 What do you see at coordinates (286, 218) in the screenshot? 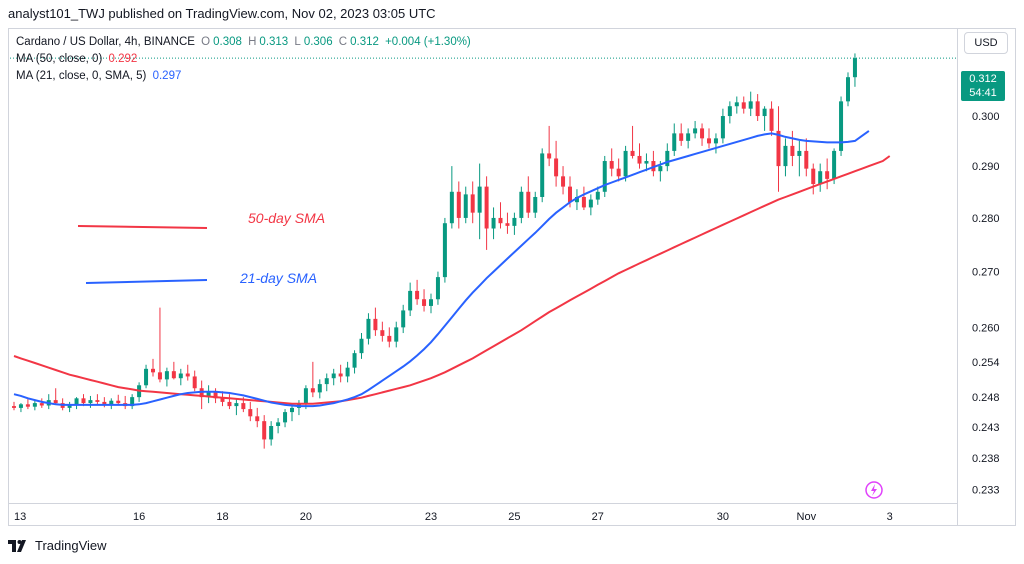
I see `annotation-sma50-label: 50-day SMA` at bounding box center [286, 218].